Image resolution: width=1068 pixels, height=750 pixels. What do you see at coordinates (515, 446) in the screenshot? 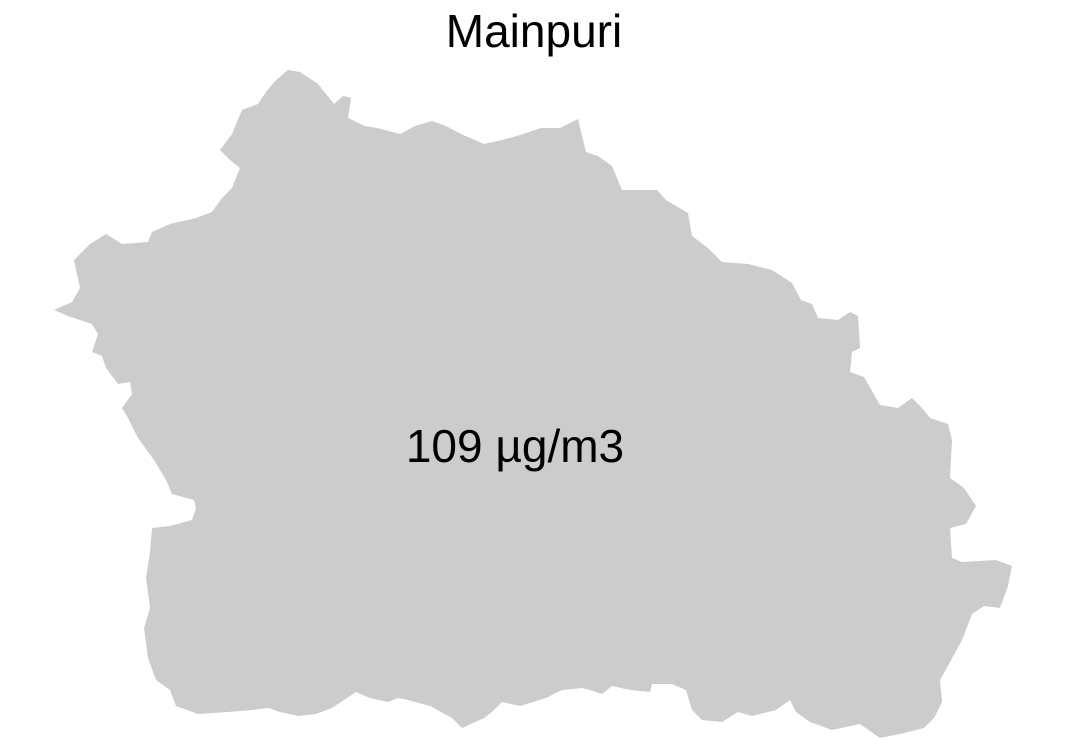
I see `district-value-label: 109 µg/m3` at bounding box center [515, 446].